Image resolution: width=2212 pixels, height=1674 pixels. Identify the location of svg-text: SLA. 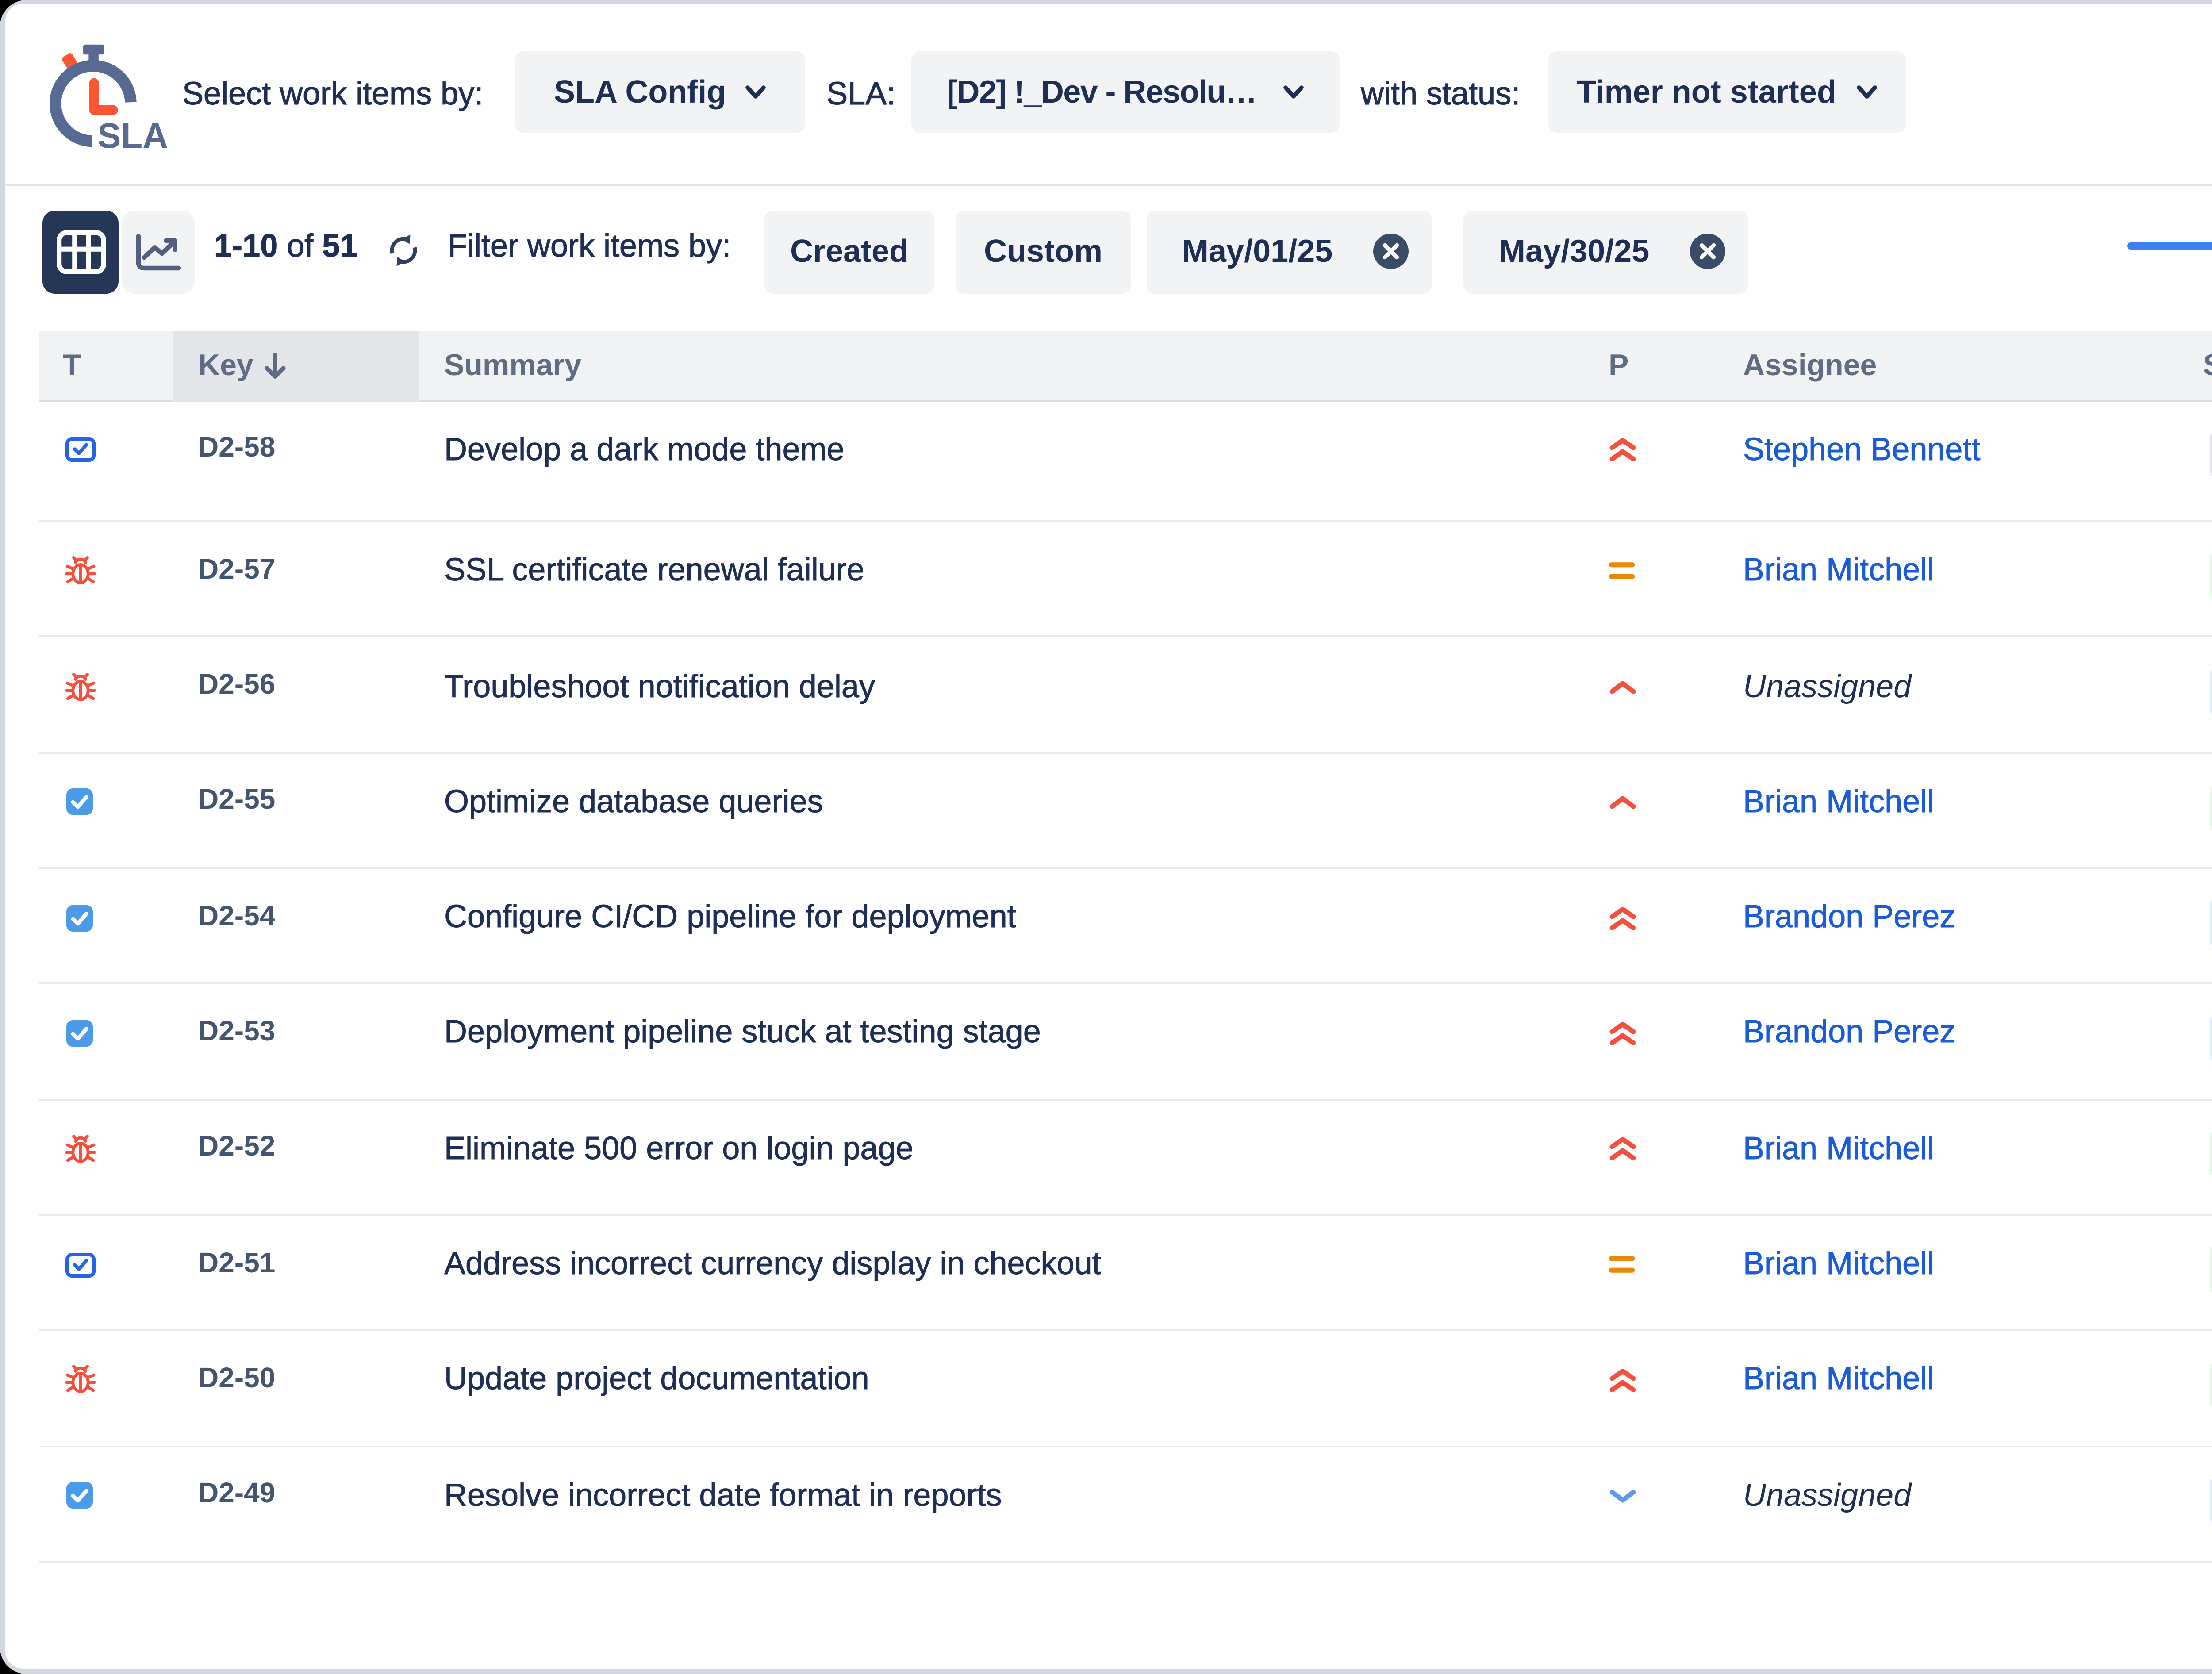
(133, 134).